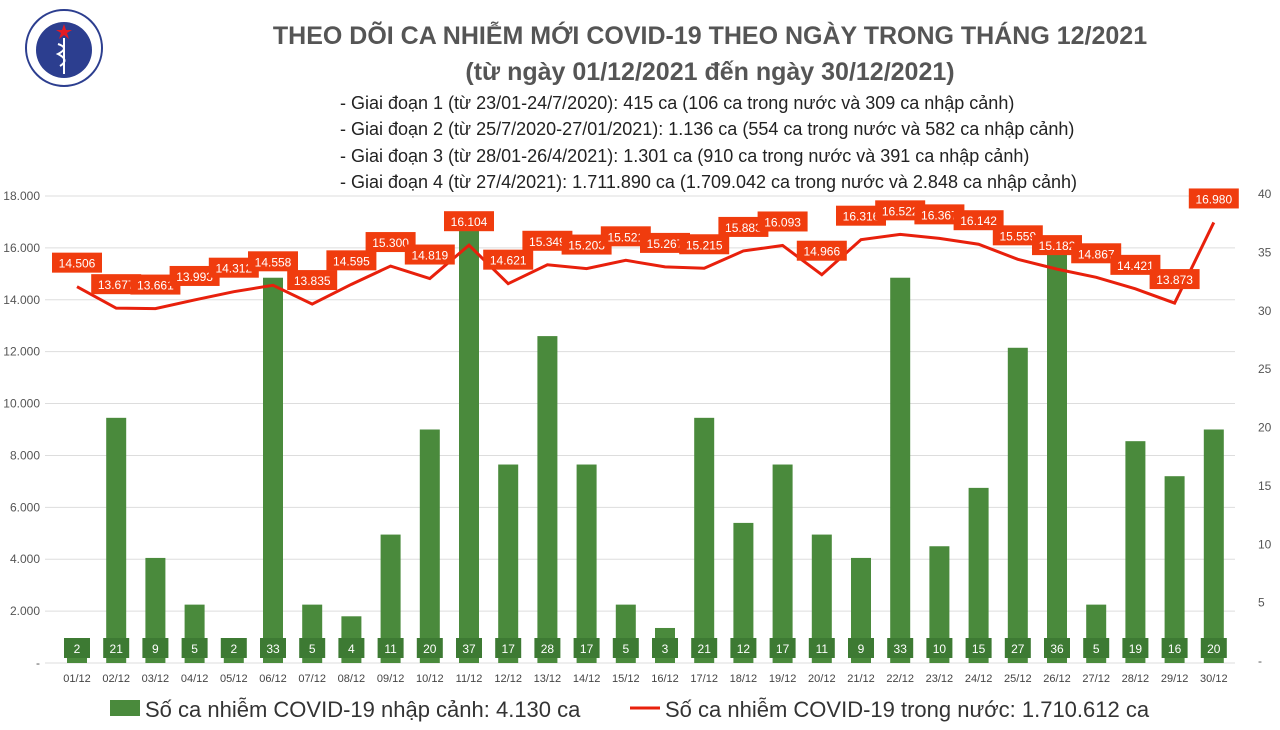 Image resolution: width=1280 pixels, height=730 pixels. What do you see at coordinates (665, 679) in the screenshot?
I see `x-tick-label: 16/12` at bounding box center [665, 679].